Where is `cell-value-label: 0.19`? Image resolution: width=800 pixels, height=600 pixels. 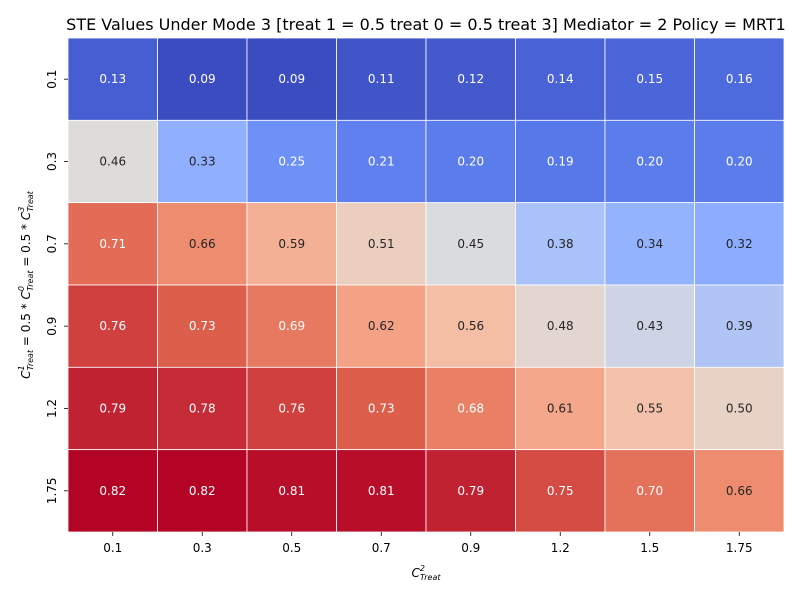 cell-value-label: 0.19 is located at coordinates (560, 162).